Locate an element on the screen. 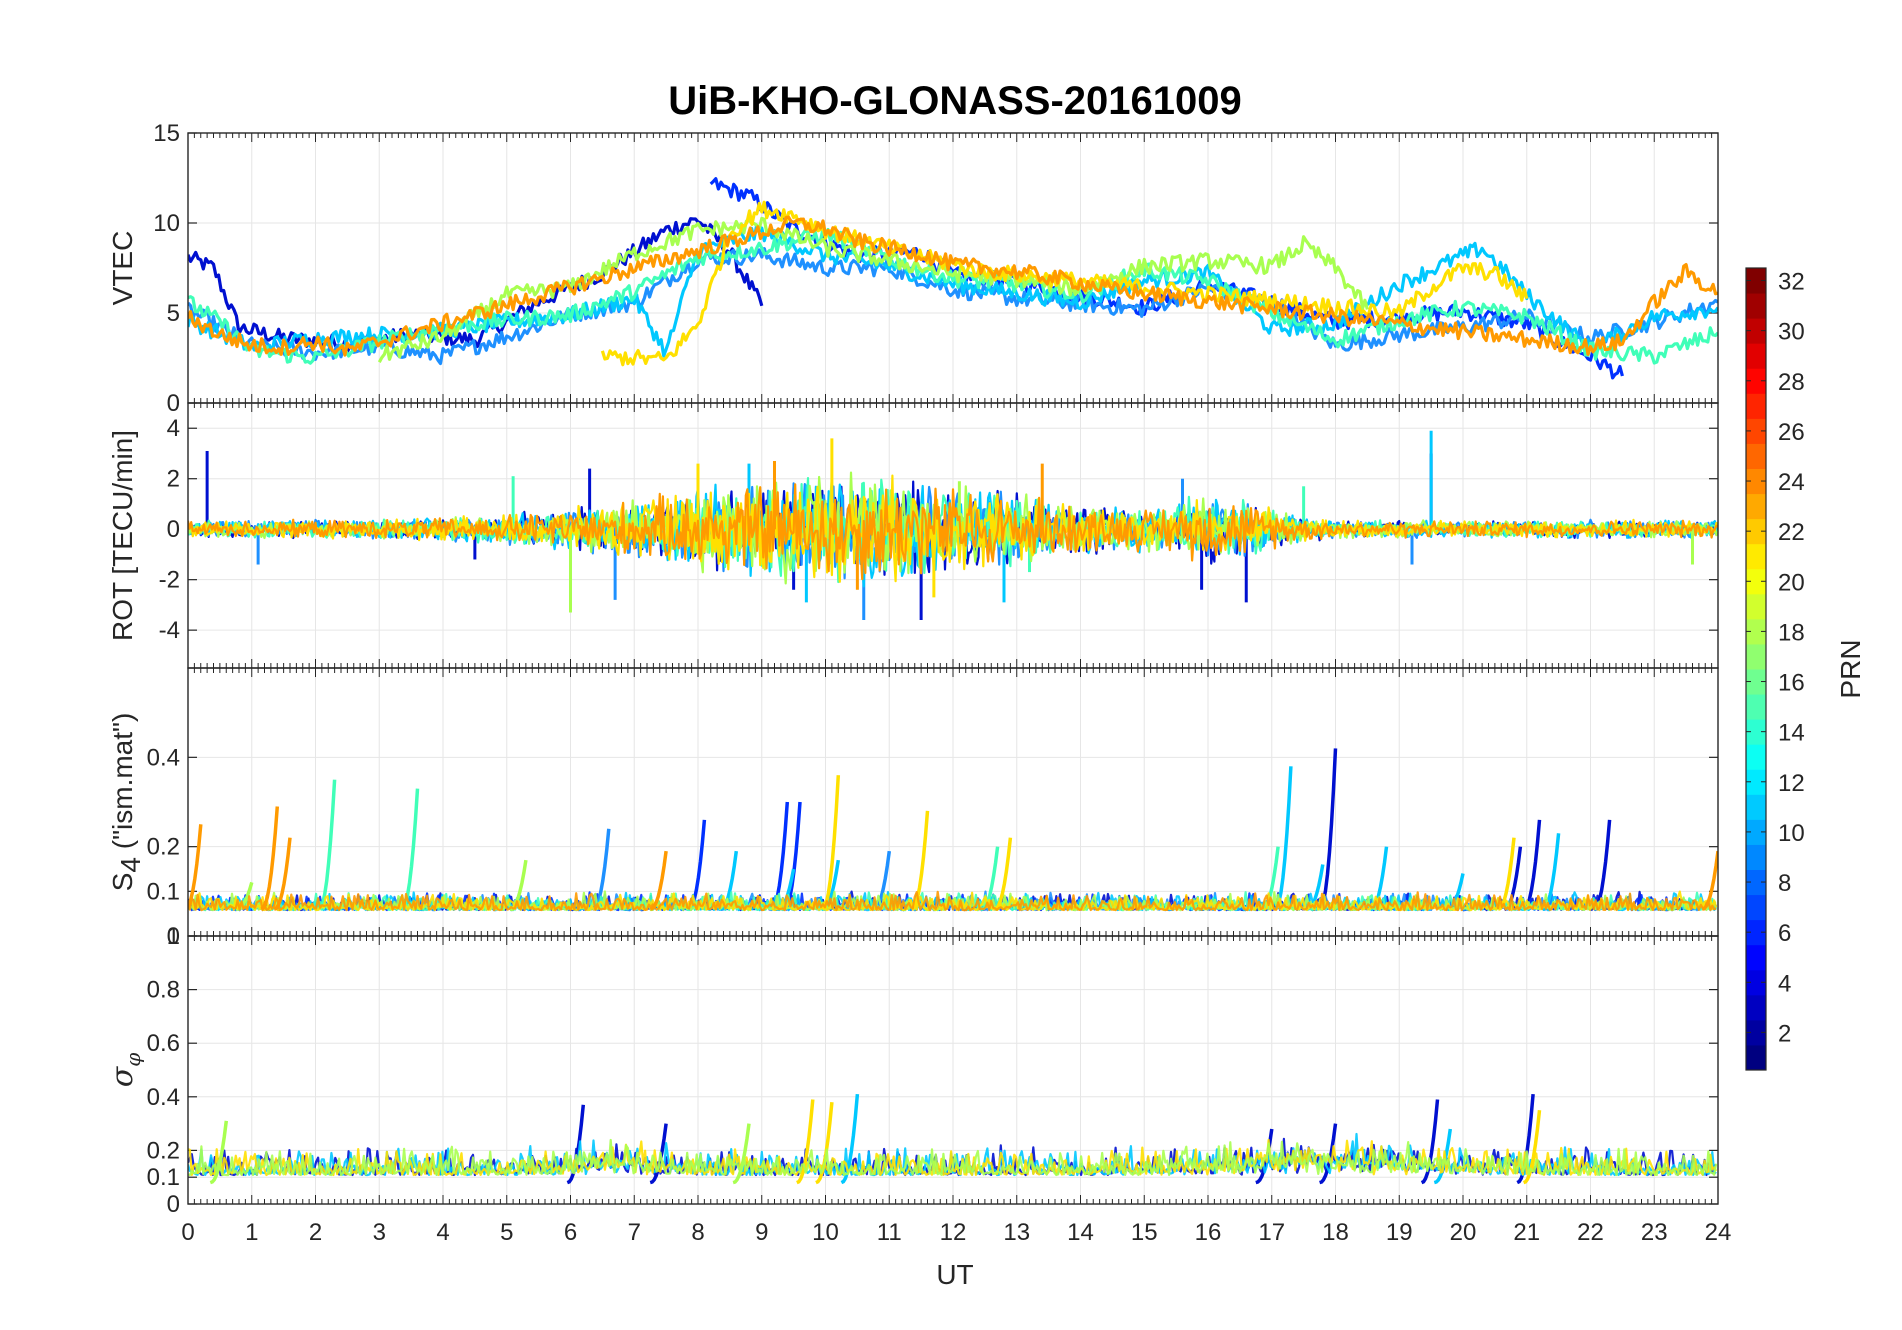 Image resolution: width=1902 pixels, height=1330 pixels. x-tick-label: 7 is located at coordinates (634, 1232).